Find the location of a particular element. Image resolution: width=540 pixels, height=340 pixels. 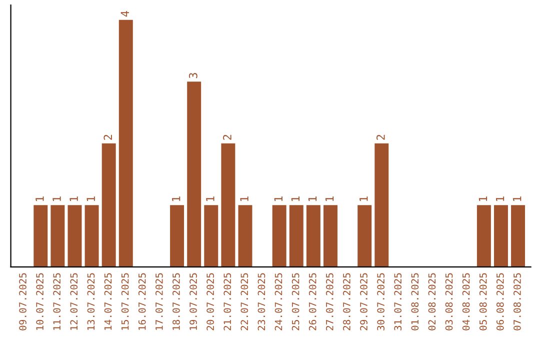

x-tick-label: 17.07.2025 is located at coordinates (159, 301).